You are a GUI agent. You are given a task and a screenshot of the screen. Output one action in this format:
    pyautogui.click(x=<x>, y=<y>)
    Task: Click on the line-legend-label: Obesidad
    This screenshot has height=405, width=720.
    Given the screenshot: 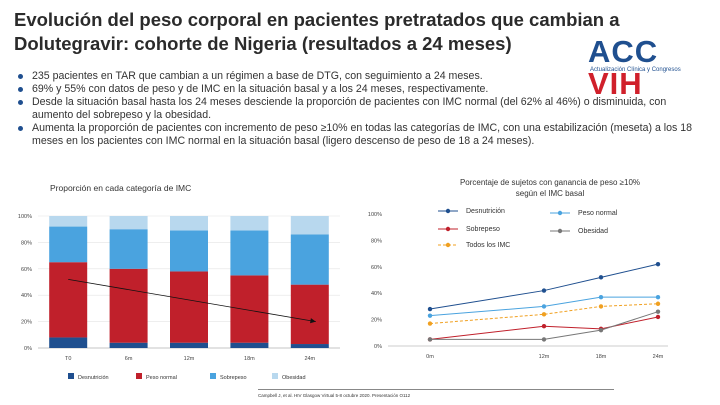 What is the action you would take?
    pyautogui.click(x=593, y=231)
    